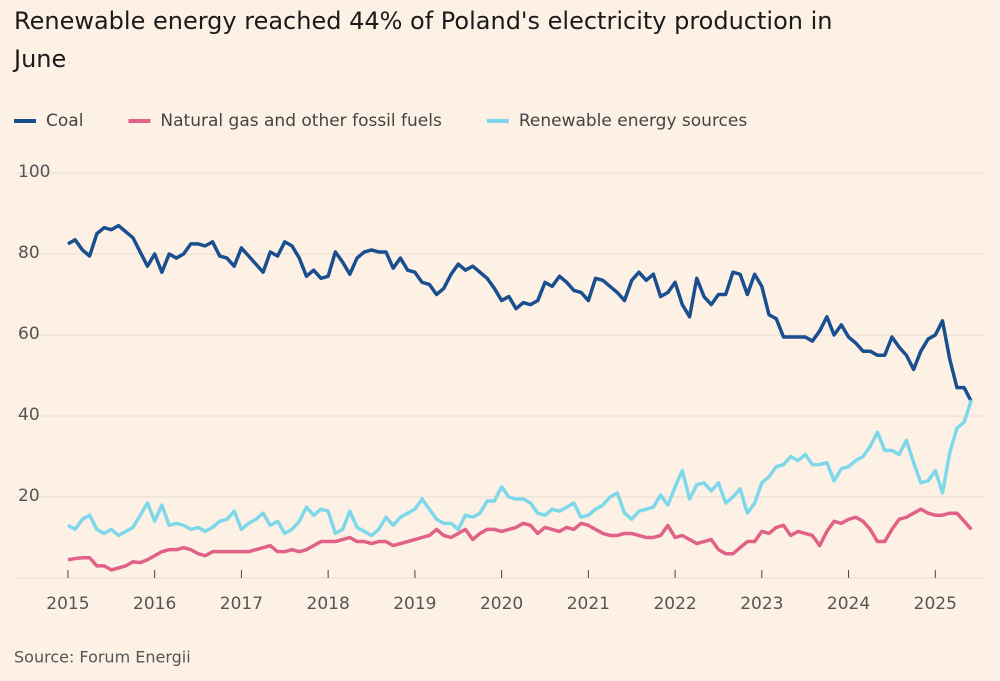  Describe the element at coordinates (34, 172) in the screenshot. I see `y-tick-label: 100` at that location.